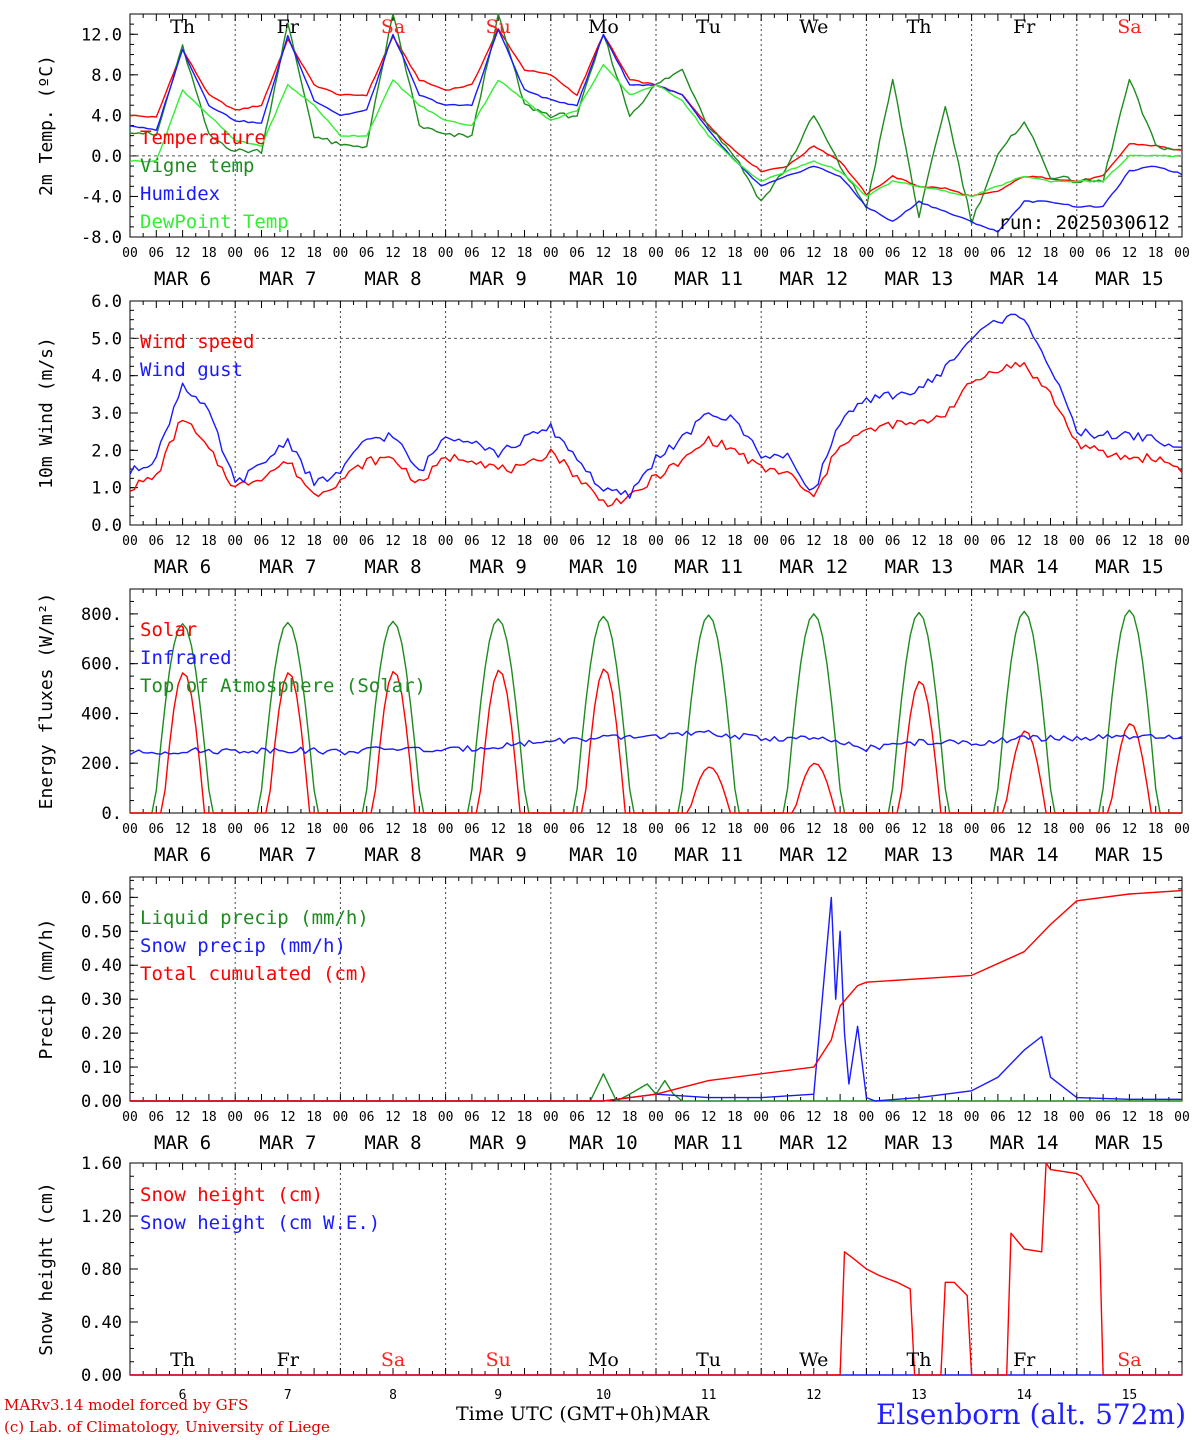 The width and height of the screenshot is (1194, 1440). What do you see at coordinates (603, 279) in the screenshot?
I see `x-date-label: MAR 10` at bounding box center [603, 279].